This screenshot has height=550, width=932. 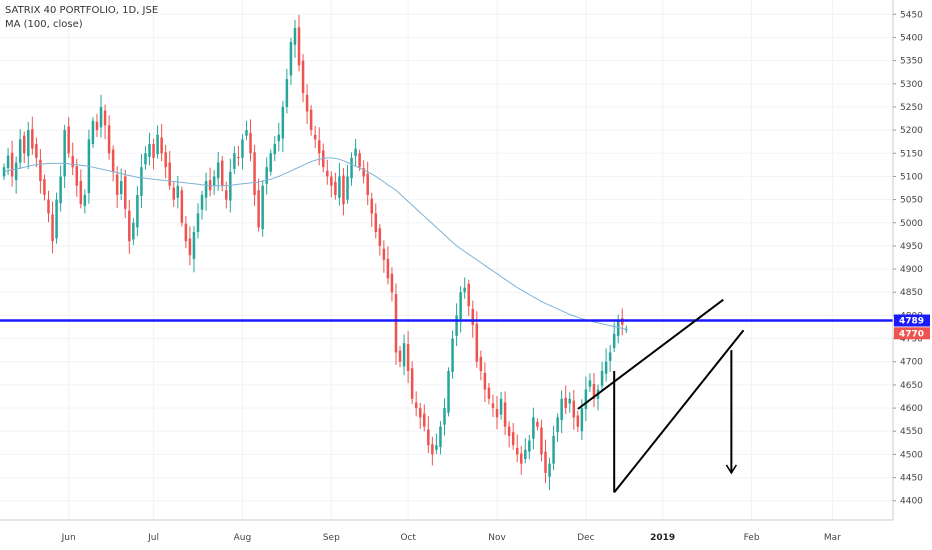 I want to click on time-tick-label: Feb, so click(x=752, y=538).